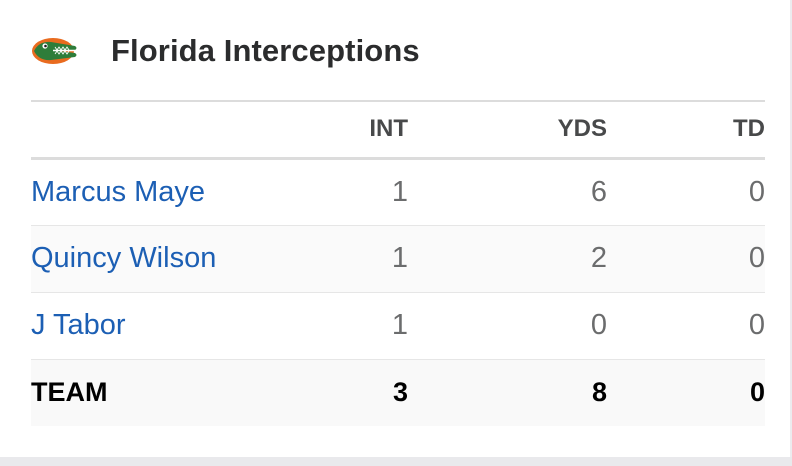 The image size is (792, 466). I want to click on column-header-yds: YDS, so click(582, 129).